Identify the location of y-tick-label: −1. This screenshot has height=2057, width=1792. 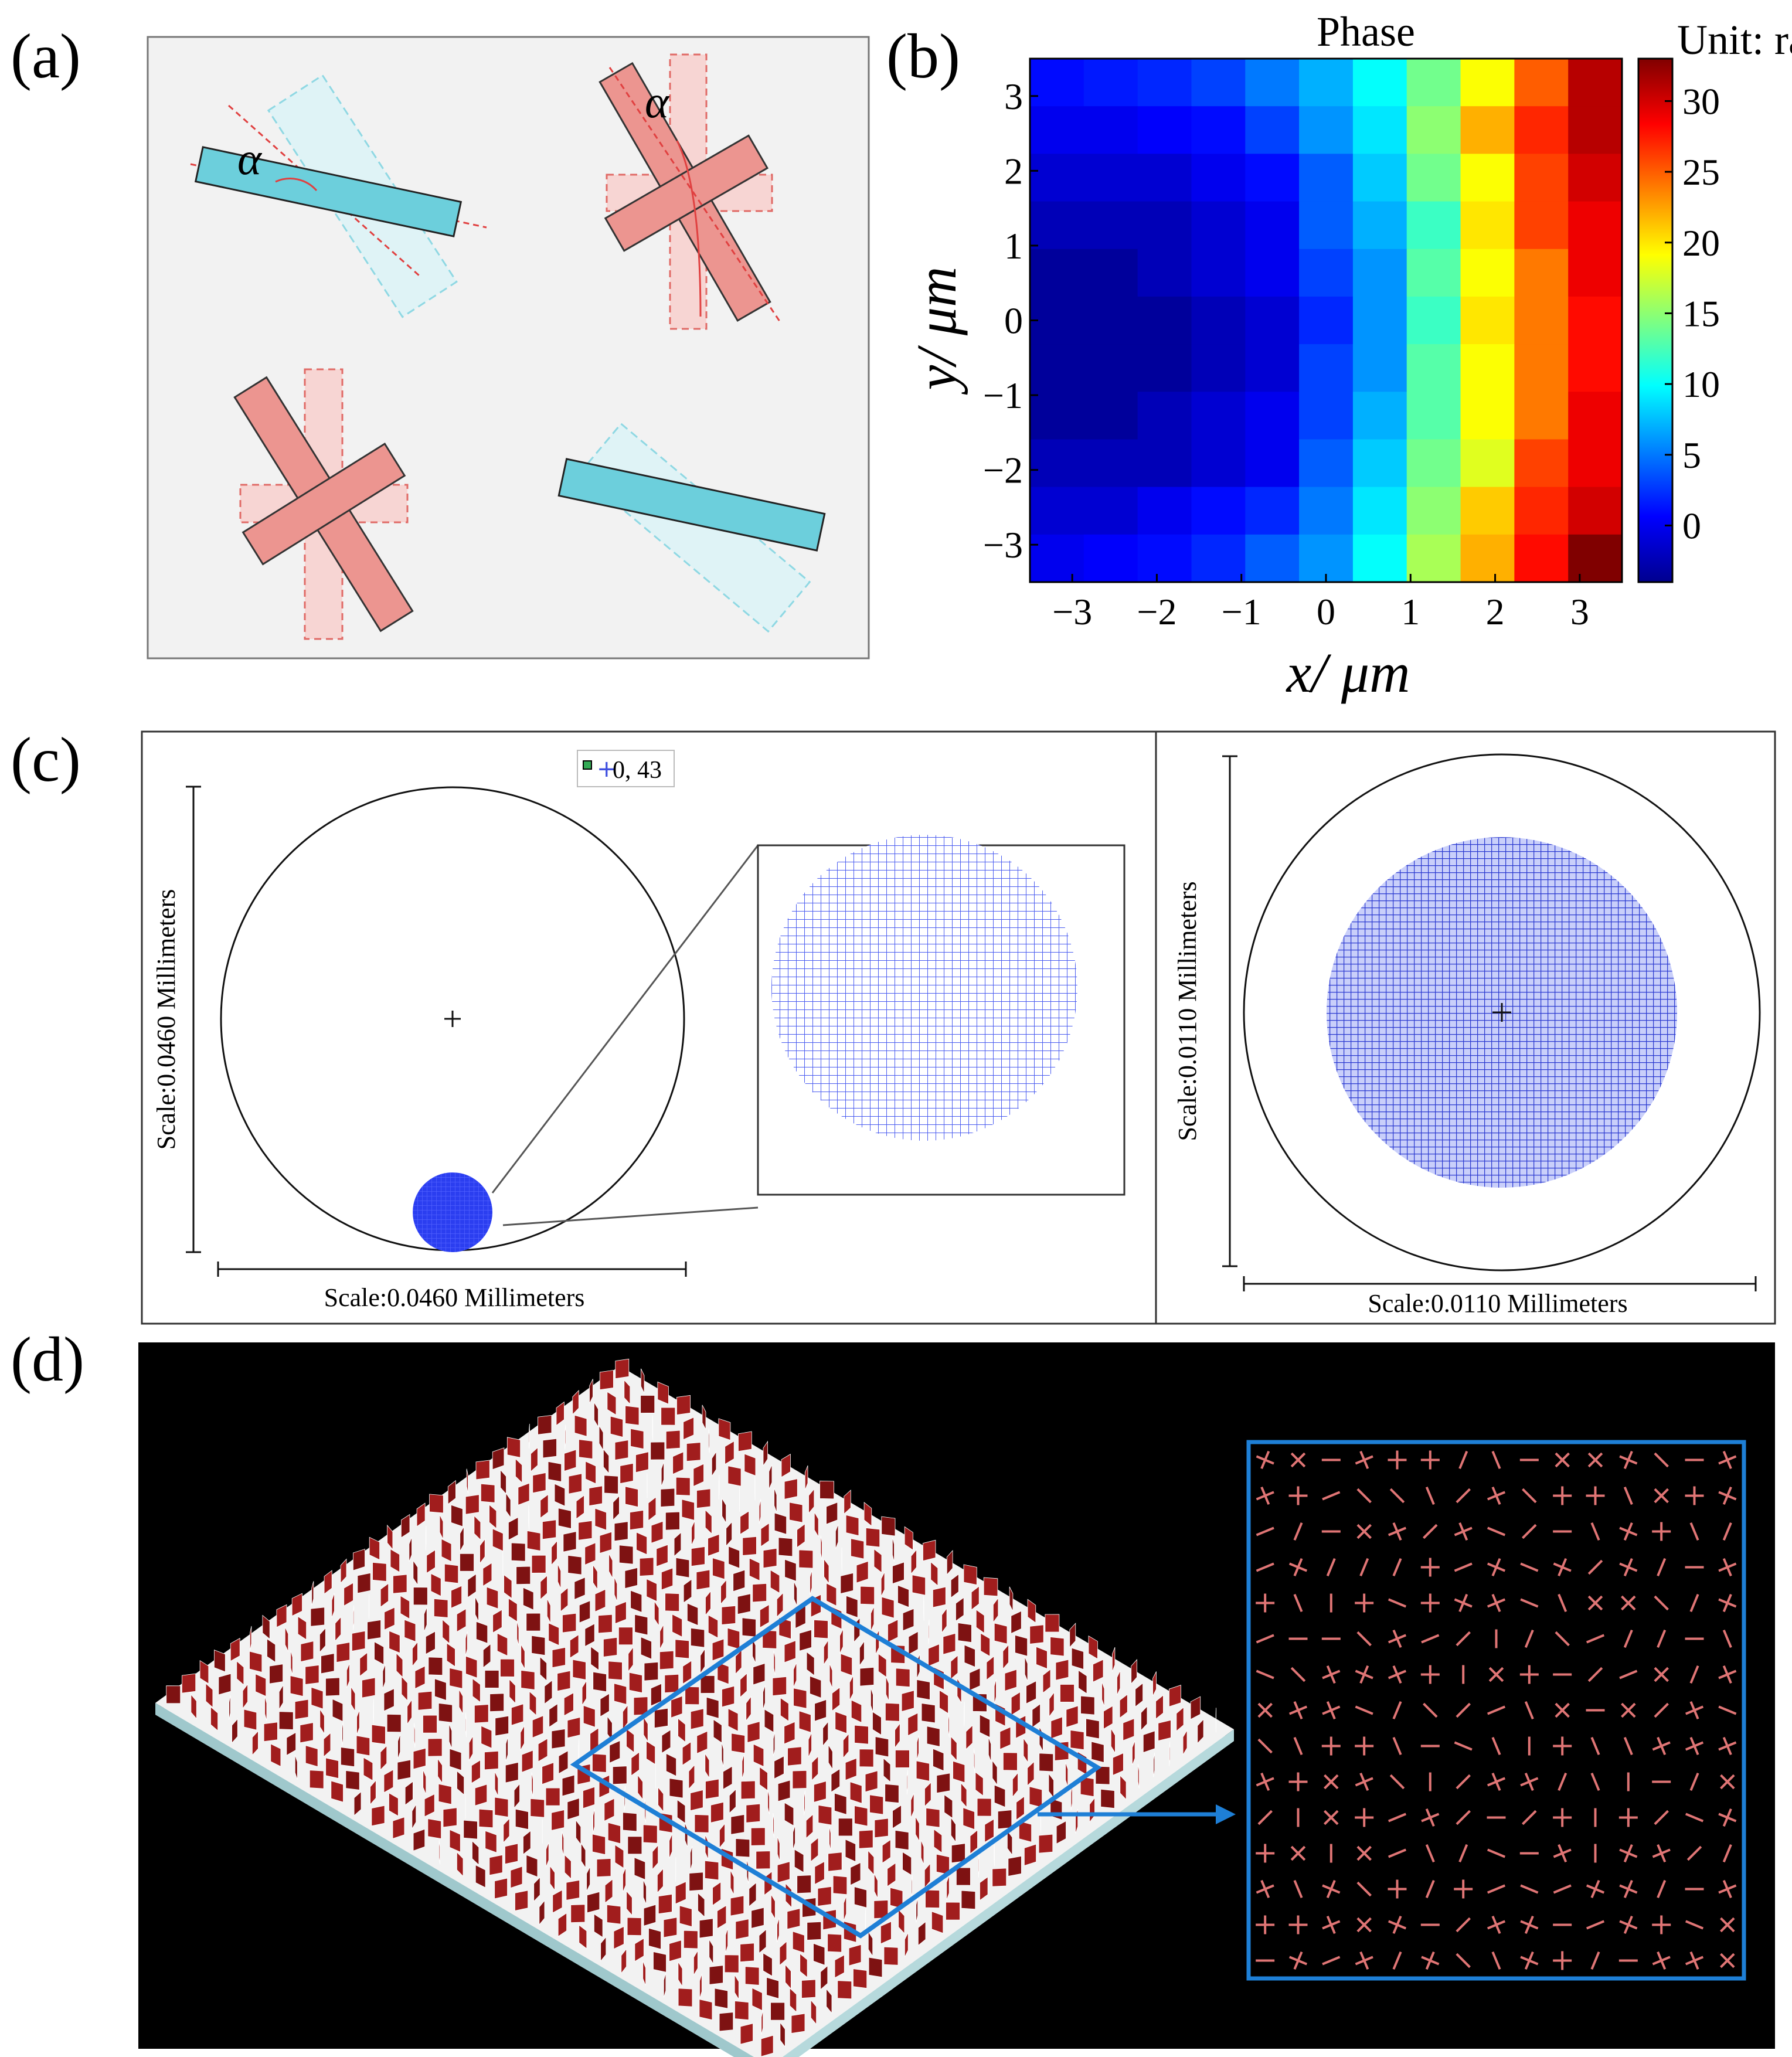
(1003, 395).